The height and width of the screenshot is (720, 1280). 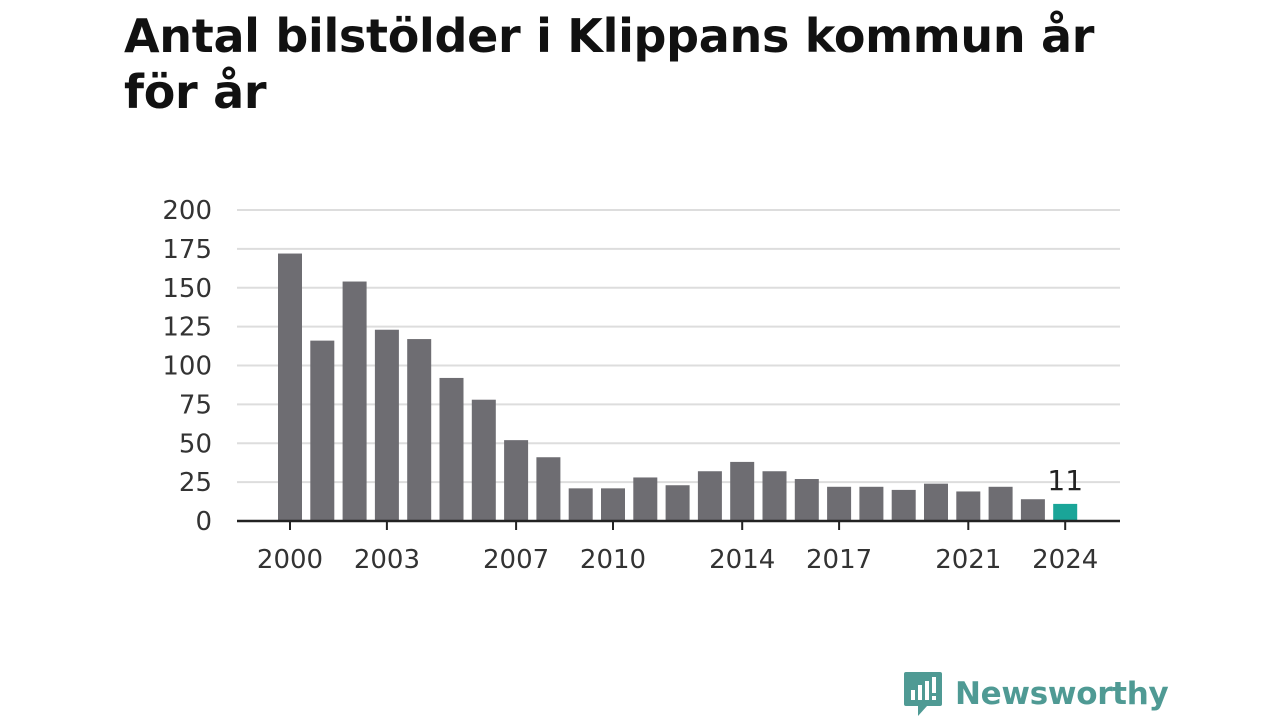 What do you see at coordinates (187, 289) in the screenshot?
I see `y-tick-label: 150` at bounding box center [187, 289].